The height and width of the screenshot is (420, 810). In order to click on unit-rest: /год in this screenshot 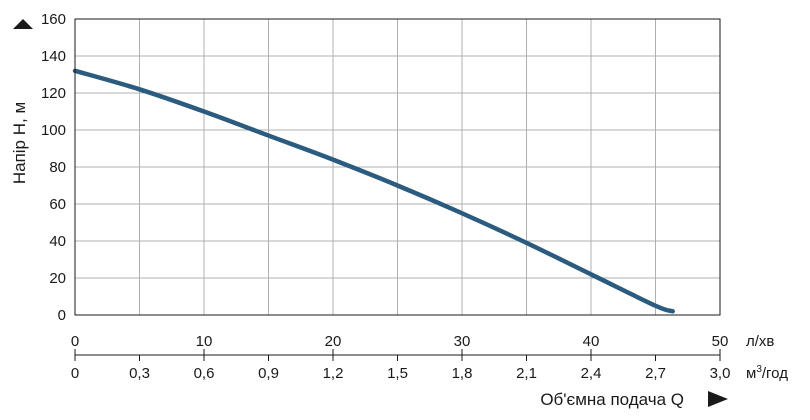, I will do `click(775, 373)`.